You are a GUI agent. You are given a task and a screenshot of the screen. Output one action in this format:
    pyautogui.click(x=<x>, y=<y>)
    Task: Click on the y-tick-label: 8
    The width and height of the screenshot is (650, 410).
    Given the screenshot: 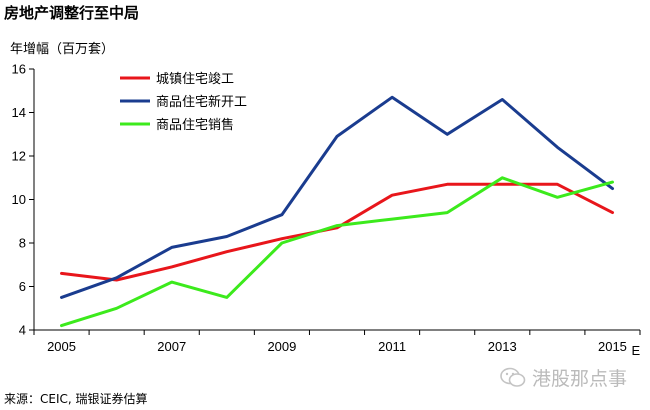 What is the action you would take?
    pyautogui.click(x=22, y=243)
    